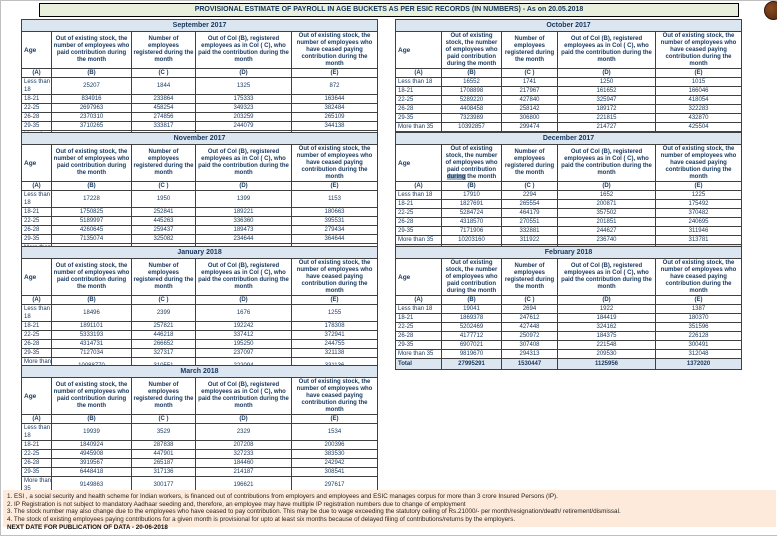  What do you see at coordinates (569, 118) in the screenshot?
I see `table-row: 29-35 7323989 306800 221815 432870` at bounding box center [569, 118].